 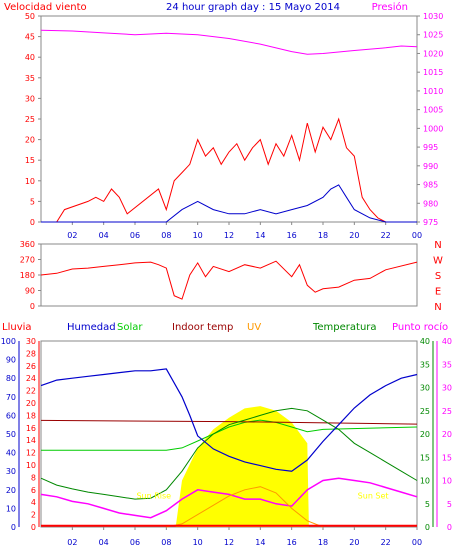 What do you see at coordinates (449, 527) in the screenshot?
I see `dew-y-tick-label: 0` at bounding box center [449, 527].